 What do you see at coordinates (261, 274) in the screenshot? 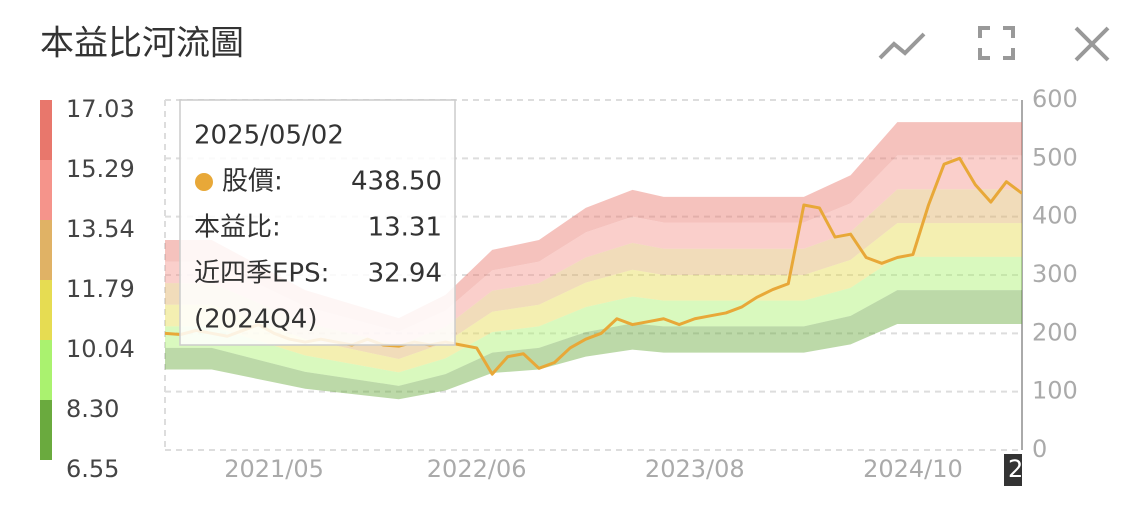
I see `tooltip-label: 近四季EPS:` at bounding box center [261, 274].